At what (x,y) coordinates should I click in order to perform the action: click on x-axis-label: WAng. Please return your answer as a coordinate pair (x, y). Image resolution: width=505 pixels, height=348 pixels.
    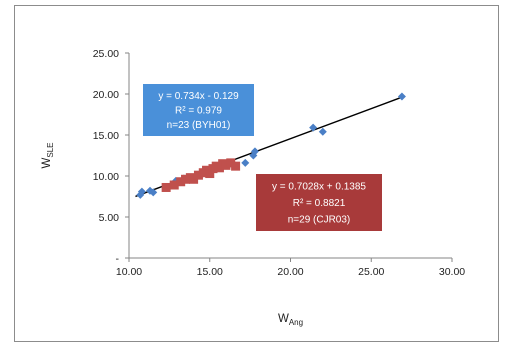
    Looking at the image, I should click on (290, 320).